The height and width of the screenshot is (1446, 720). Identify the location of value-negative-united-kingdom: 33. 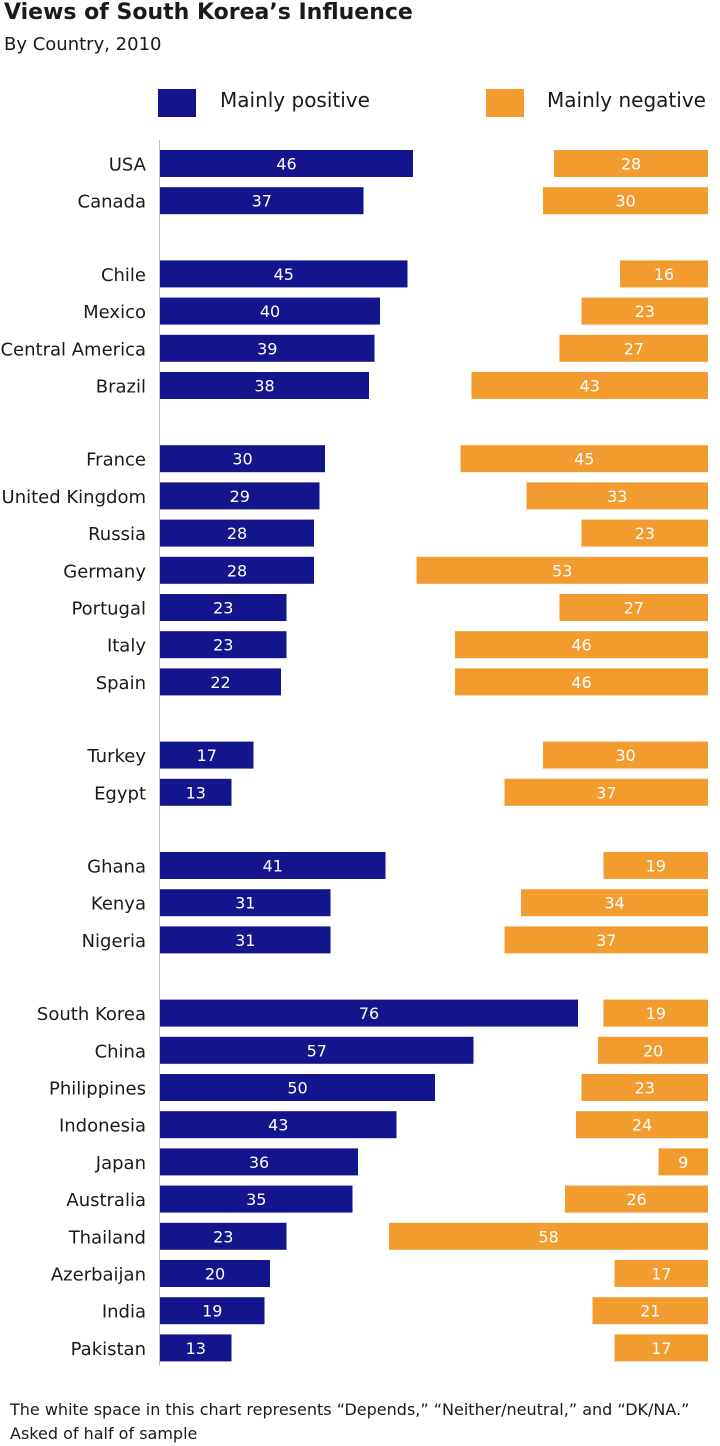
(617, 496).